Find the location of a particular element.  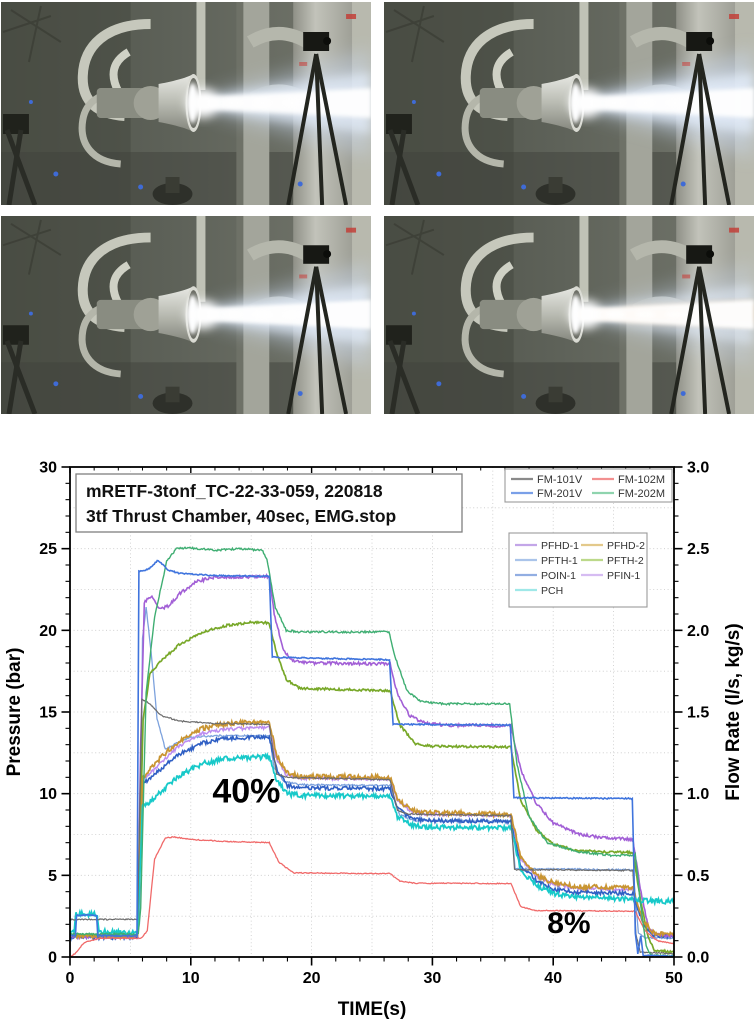

svg-text: 50 is located at coordinates (674, 978).